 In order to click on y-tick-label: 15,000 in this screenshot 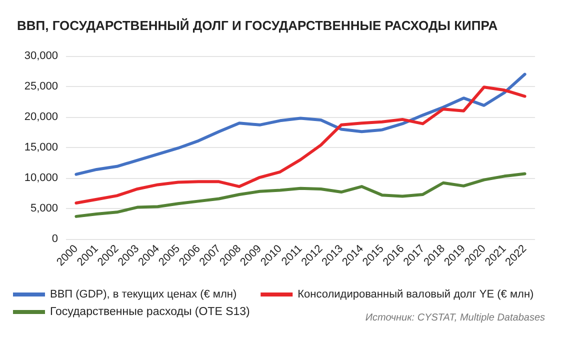, I will do `click(41, 148)`.